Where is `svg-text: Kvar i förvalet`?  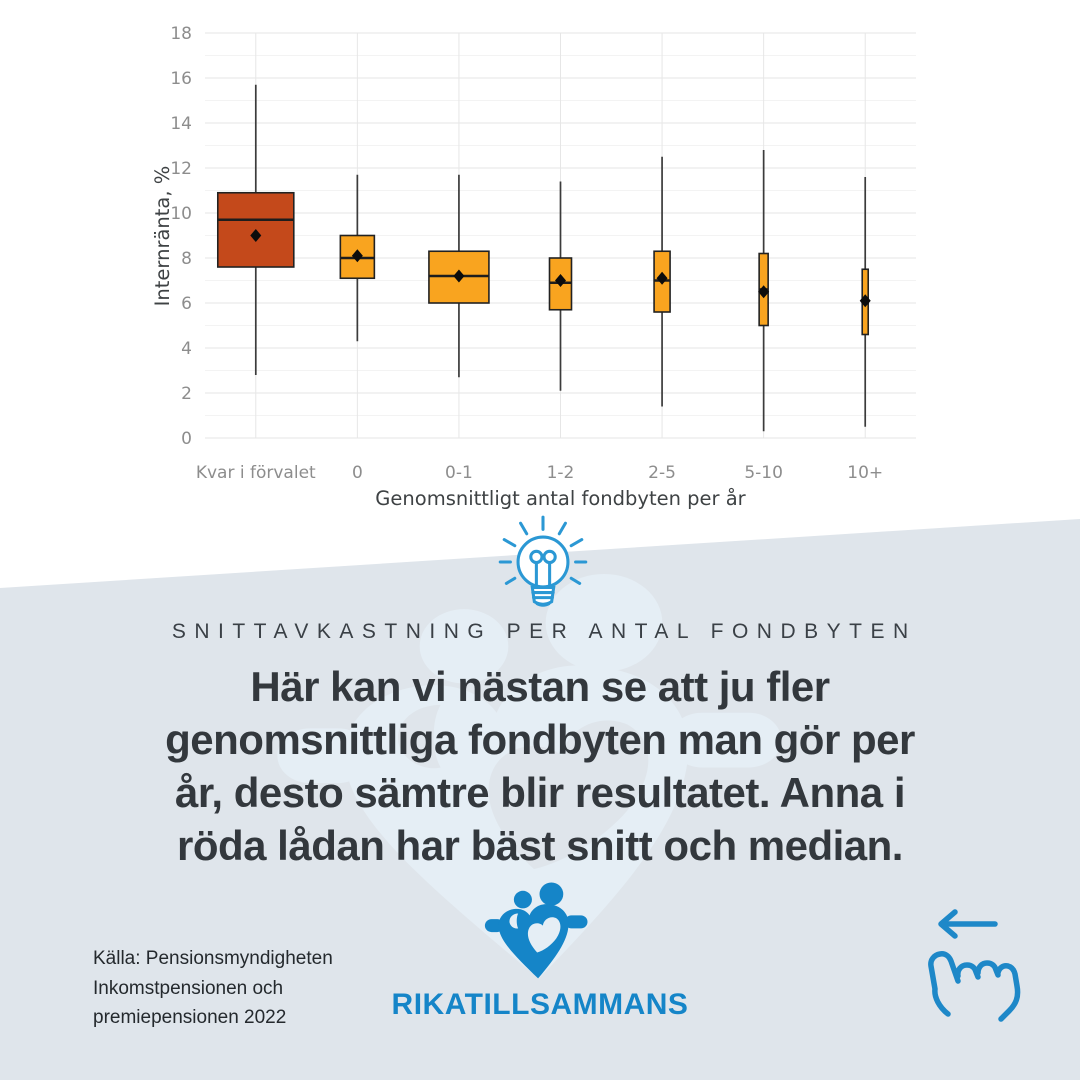
svg-text: Kvar i förvalet is located at coordinates (256, 473).